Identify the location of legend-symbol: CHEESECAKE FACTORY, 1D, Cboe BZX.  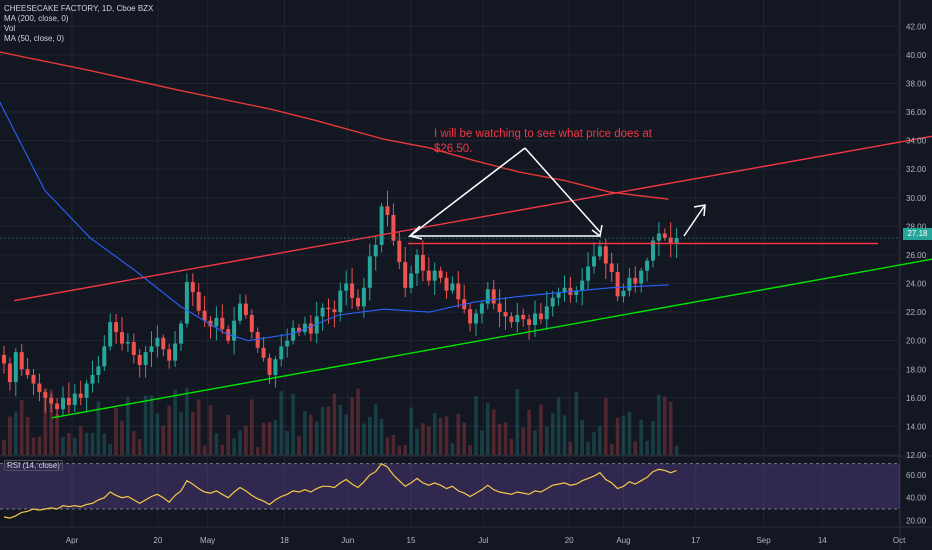
(79, 8).